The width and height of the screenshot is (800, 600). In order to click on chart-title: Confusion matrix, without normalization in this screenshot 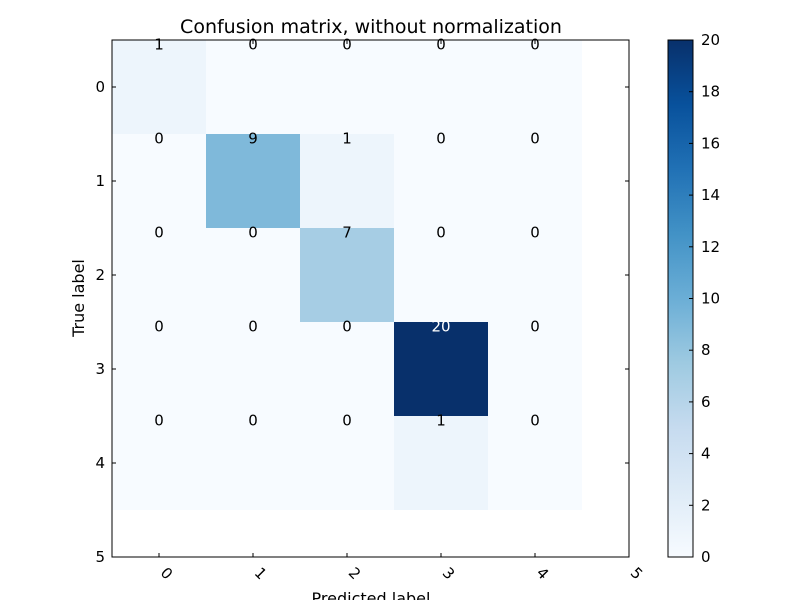, I will do `click(371, 27)`.